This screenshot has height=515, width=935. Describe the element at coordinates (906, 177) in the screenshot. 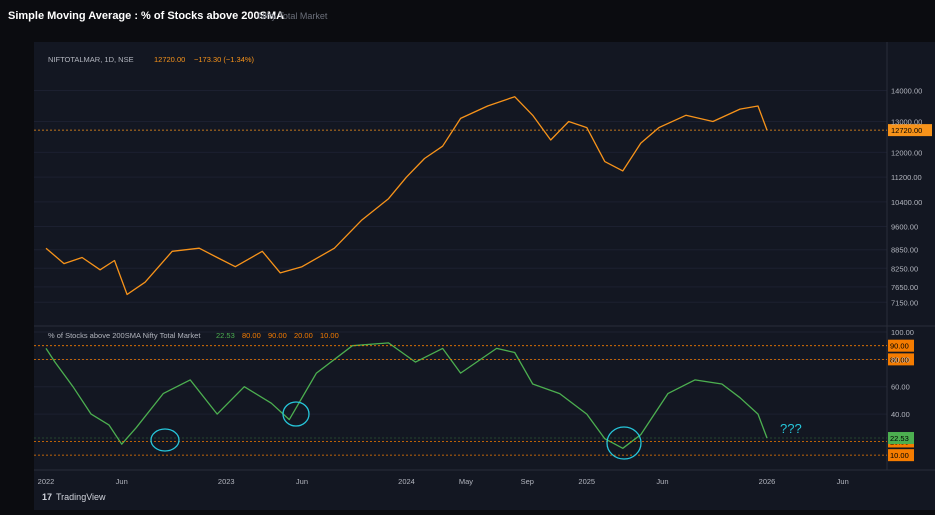

I see `price-tick-label: 11200.00` at that location.